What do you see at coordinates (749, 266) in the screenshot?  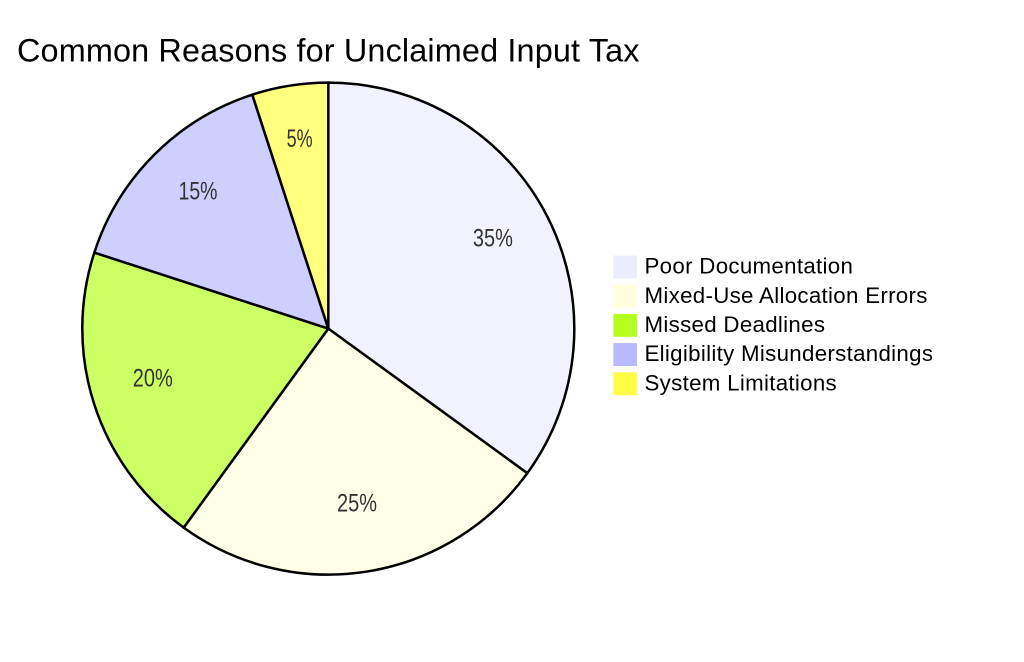 I see `svg-text: Poor Documentation` at bounding box center [749, 266].